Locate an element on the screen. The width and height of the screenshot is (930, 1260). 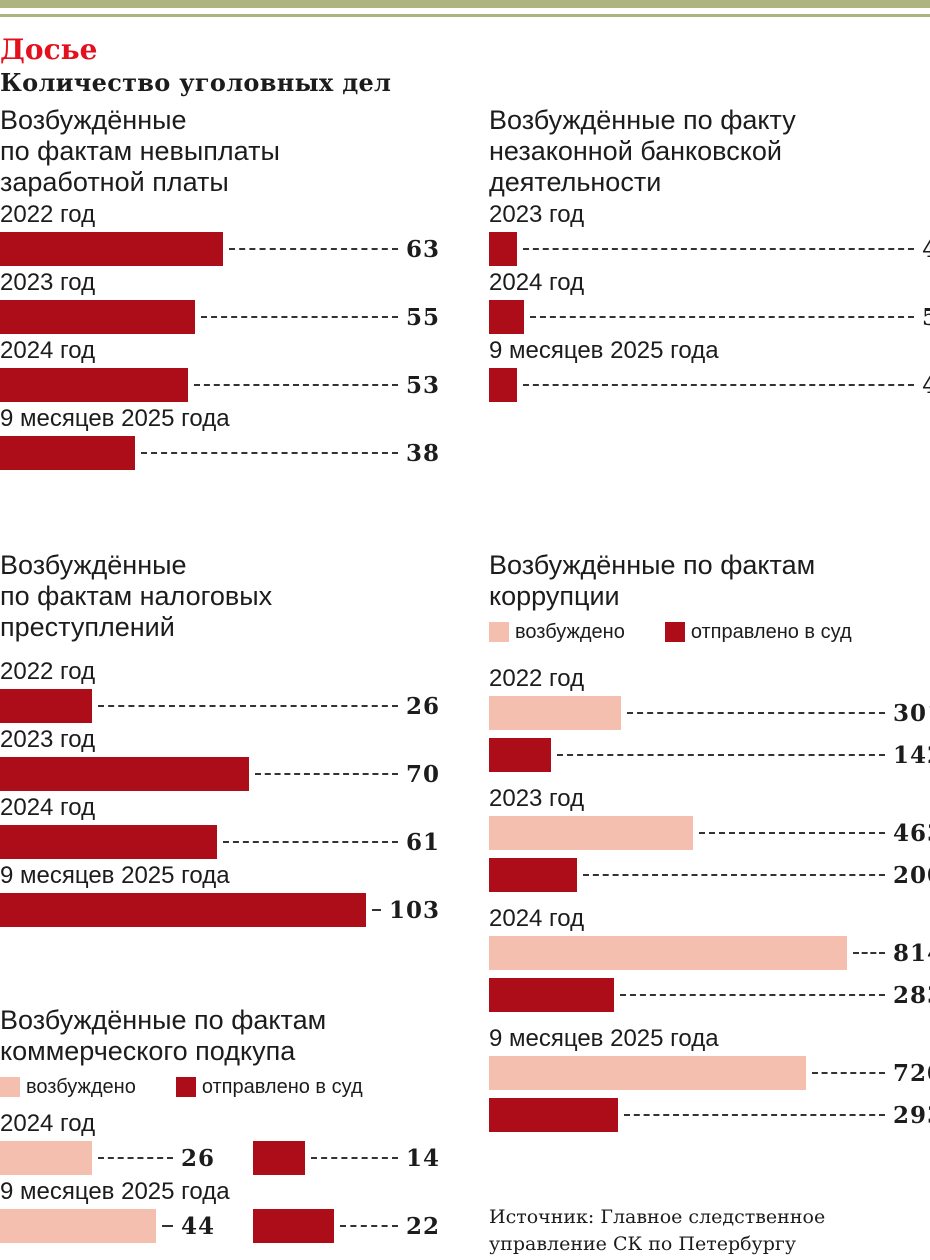
value-label: 4 is located at coordinates (926, 385).